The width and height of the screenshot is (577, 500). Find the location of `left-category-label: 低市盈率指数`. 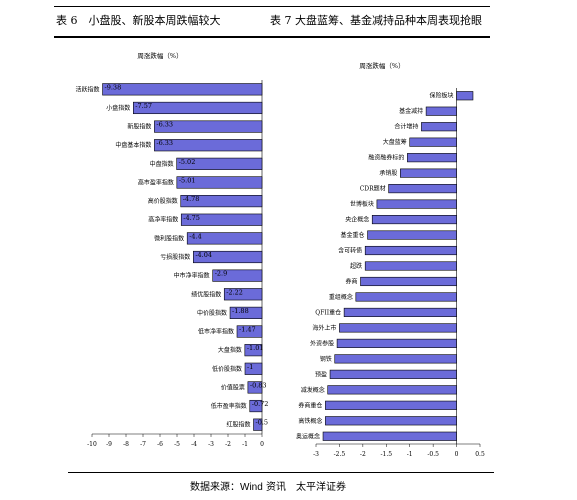

left-category-label: 低市盈率指数 is located at coordinates (229, 406).